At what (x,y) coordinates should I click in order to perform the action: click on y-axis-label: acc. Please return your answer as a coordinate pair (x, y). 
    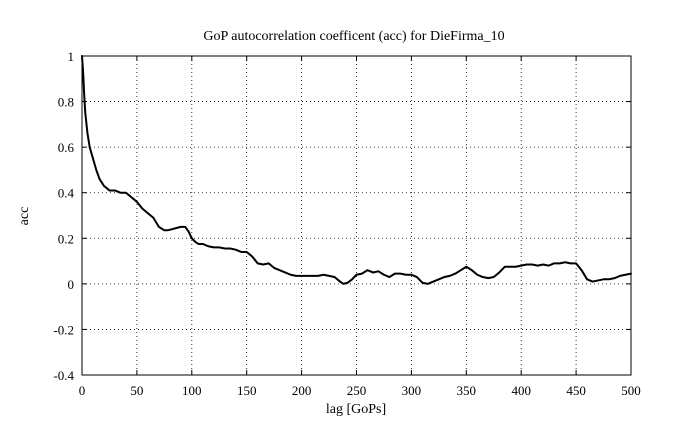
    Looking at the image, I should click on (24, 216).